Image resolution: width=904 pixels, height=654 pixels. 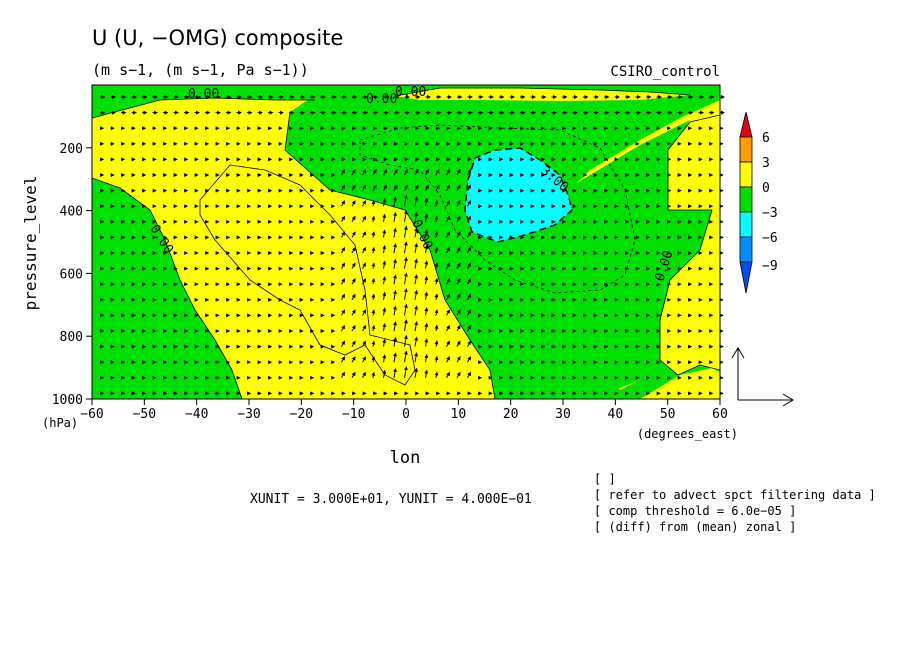 I want to click on x-tick-label: −10, so click(x=353, y=414).